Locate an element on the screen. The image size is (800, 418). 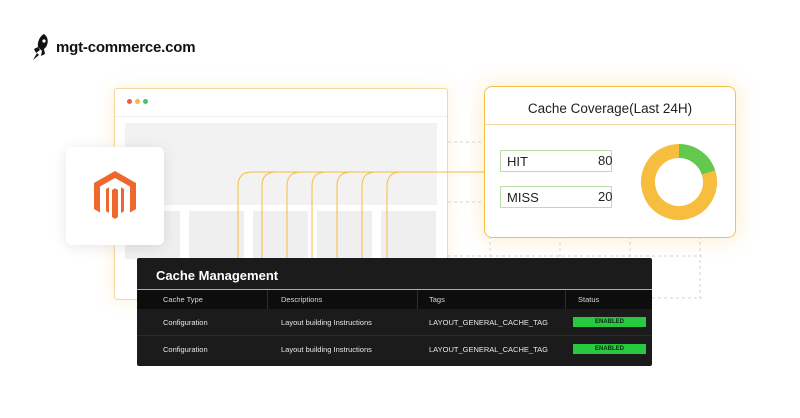
magento-logo-card is located at coordinates (115, 196).